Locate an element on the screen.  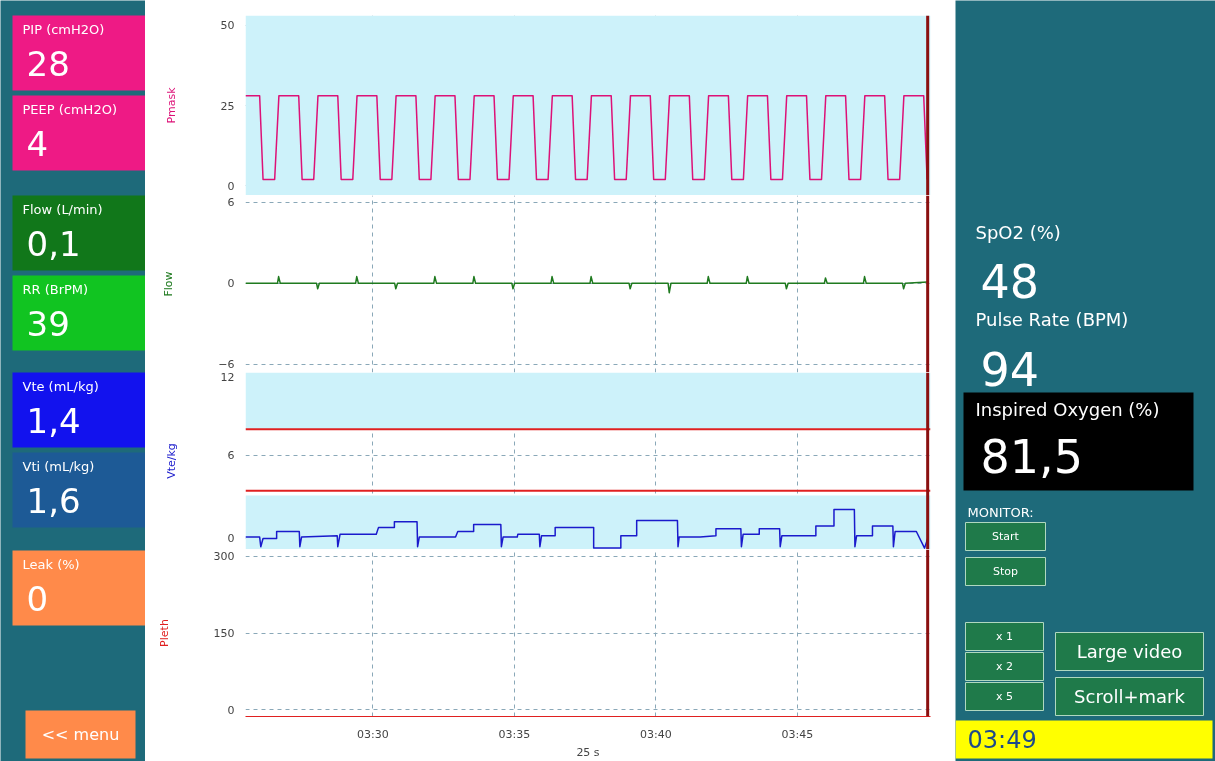
text: 94 is located at coordinates (1010, 369).